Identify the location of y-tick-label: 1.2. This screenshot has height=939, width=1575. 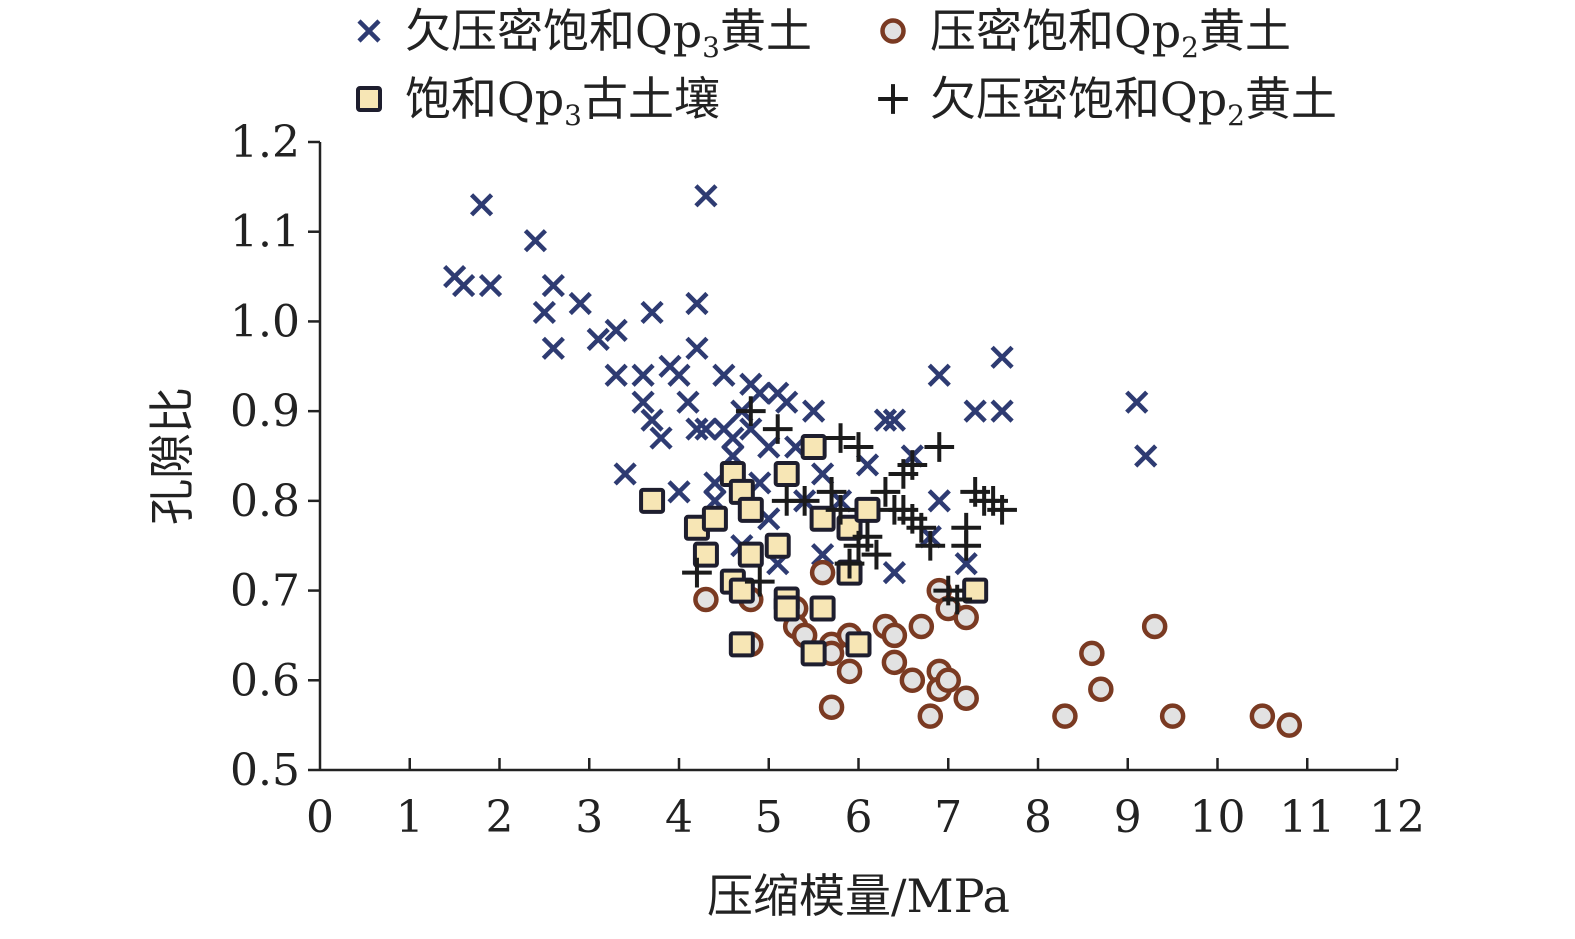
(265, 142).